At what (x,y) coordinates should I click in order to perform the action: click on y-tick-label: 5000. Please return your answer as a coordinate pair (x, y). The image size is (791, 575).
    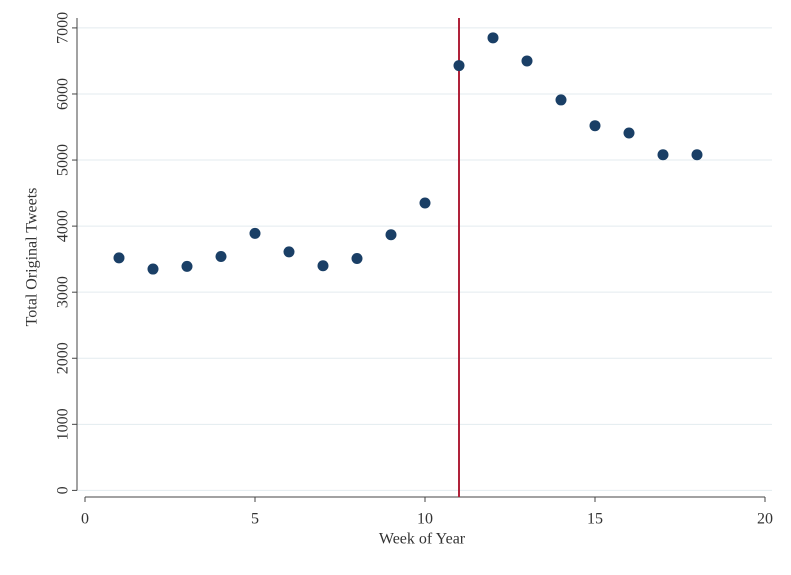
    Looking at the image, I should click on (63, 160).